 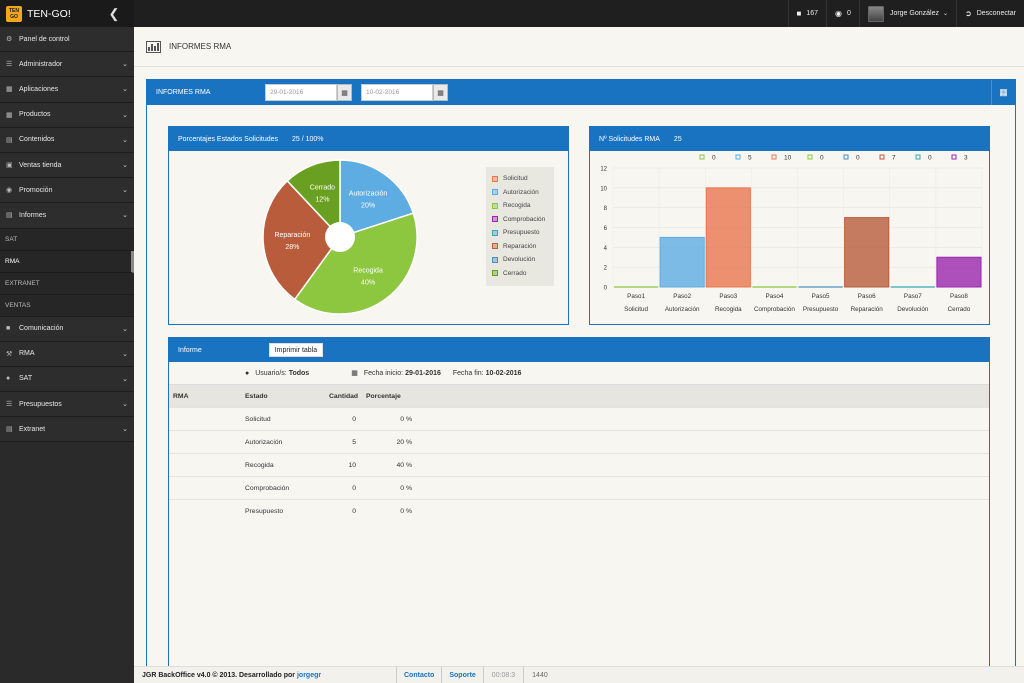 What do you see at coordinates (368, 205) in the screenshot?
I see `pie-slice-value: 20%` at bounding box center [368, 205].